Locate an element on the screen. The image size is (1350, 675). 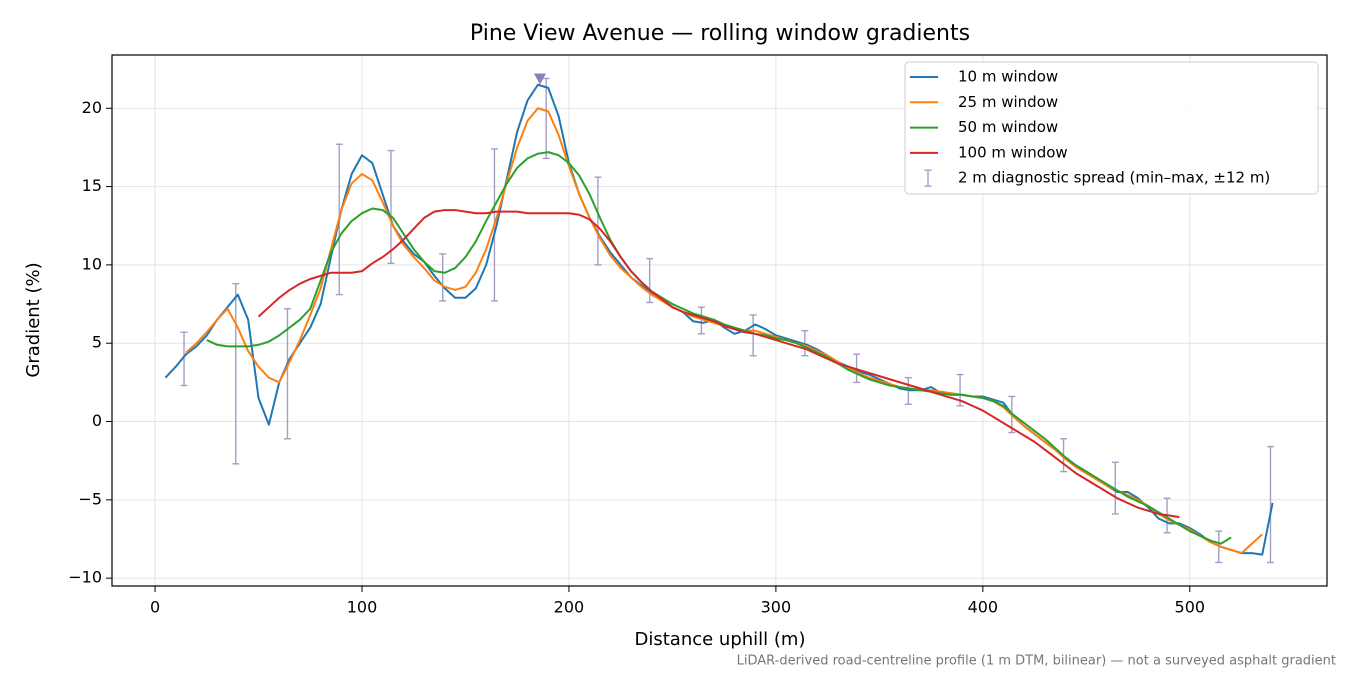
y-tick-label: 20 is located at coordinates (92, 107).